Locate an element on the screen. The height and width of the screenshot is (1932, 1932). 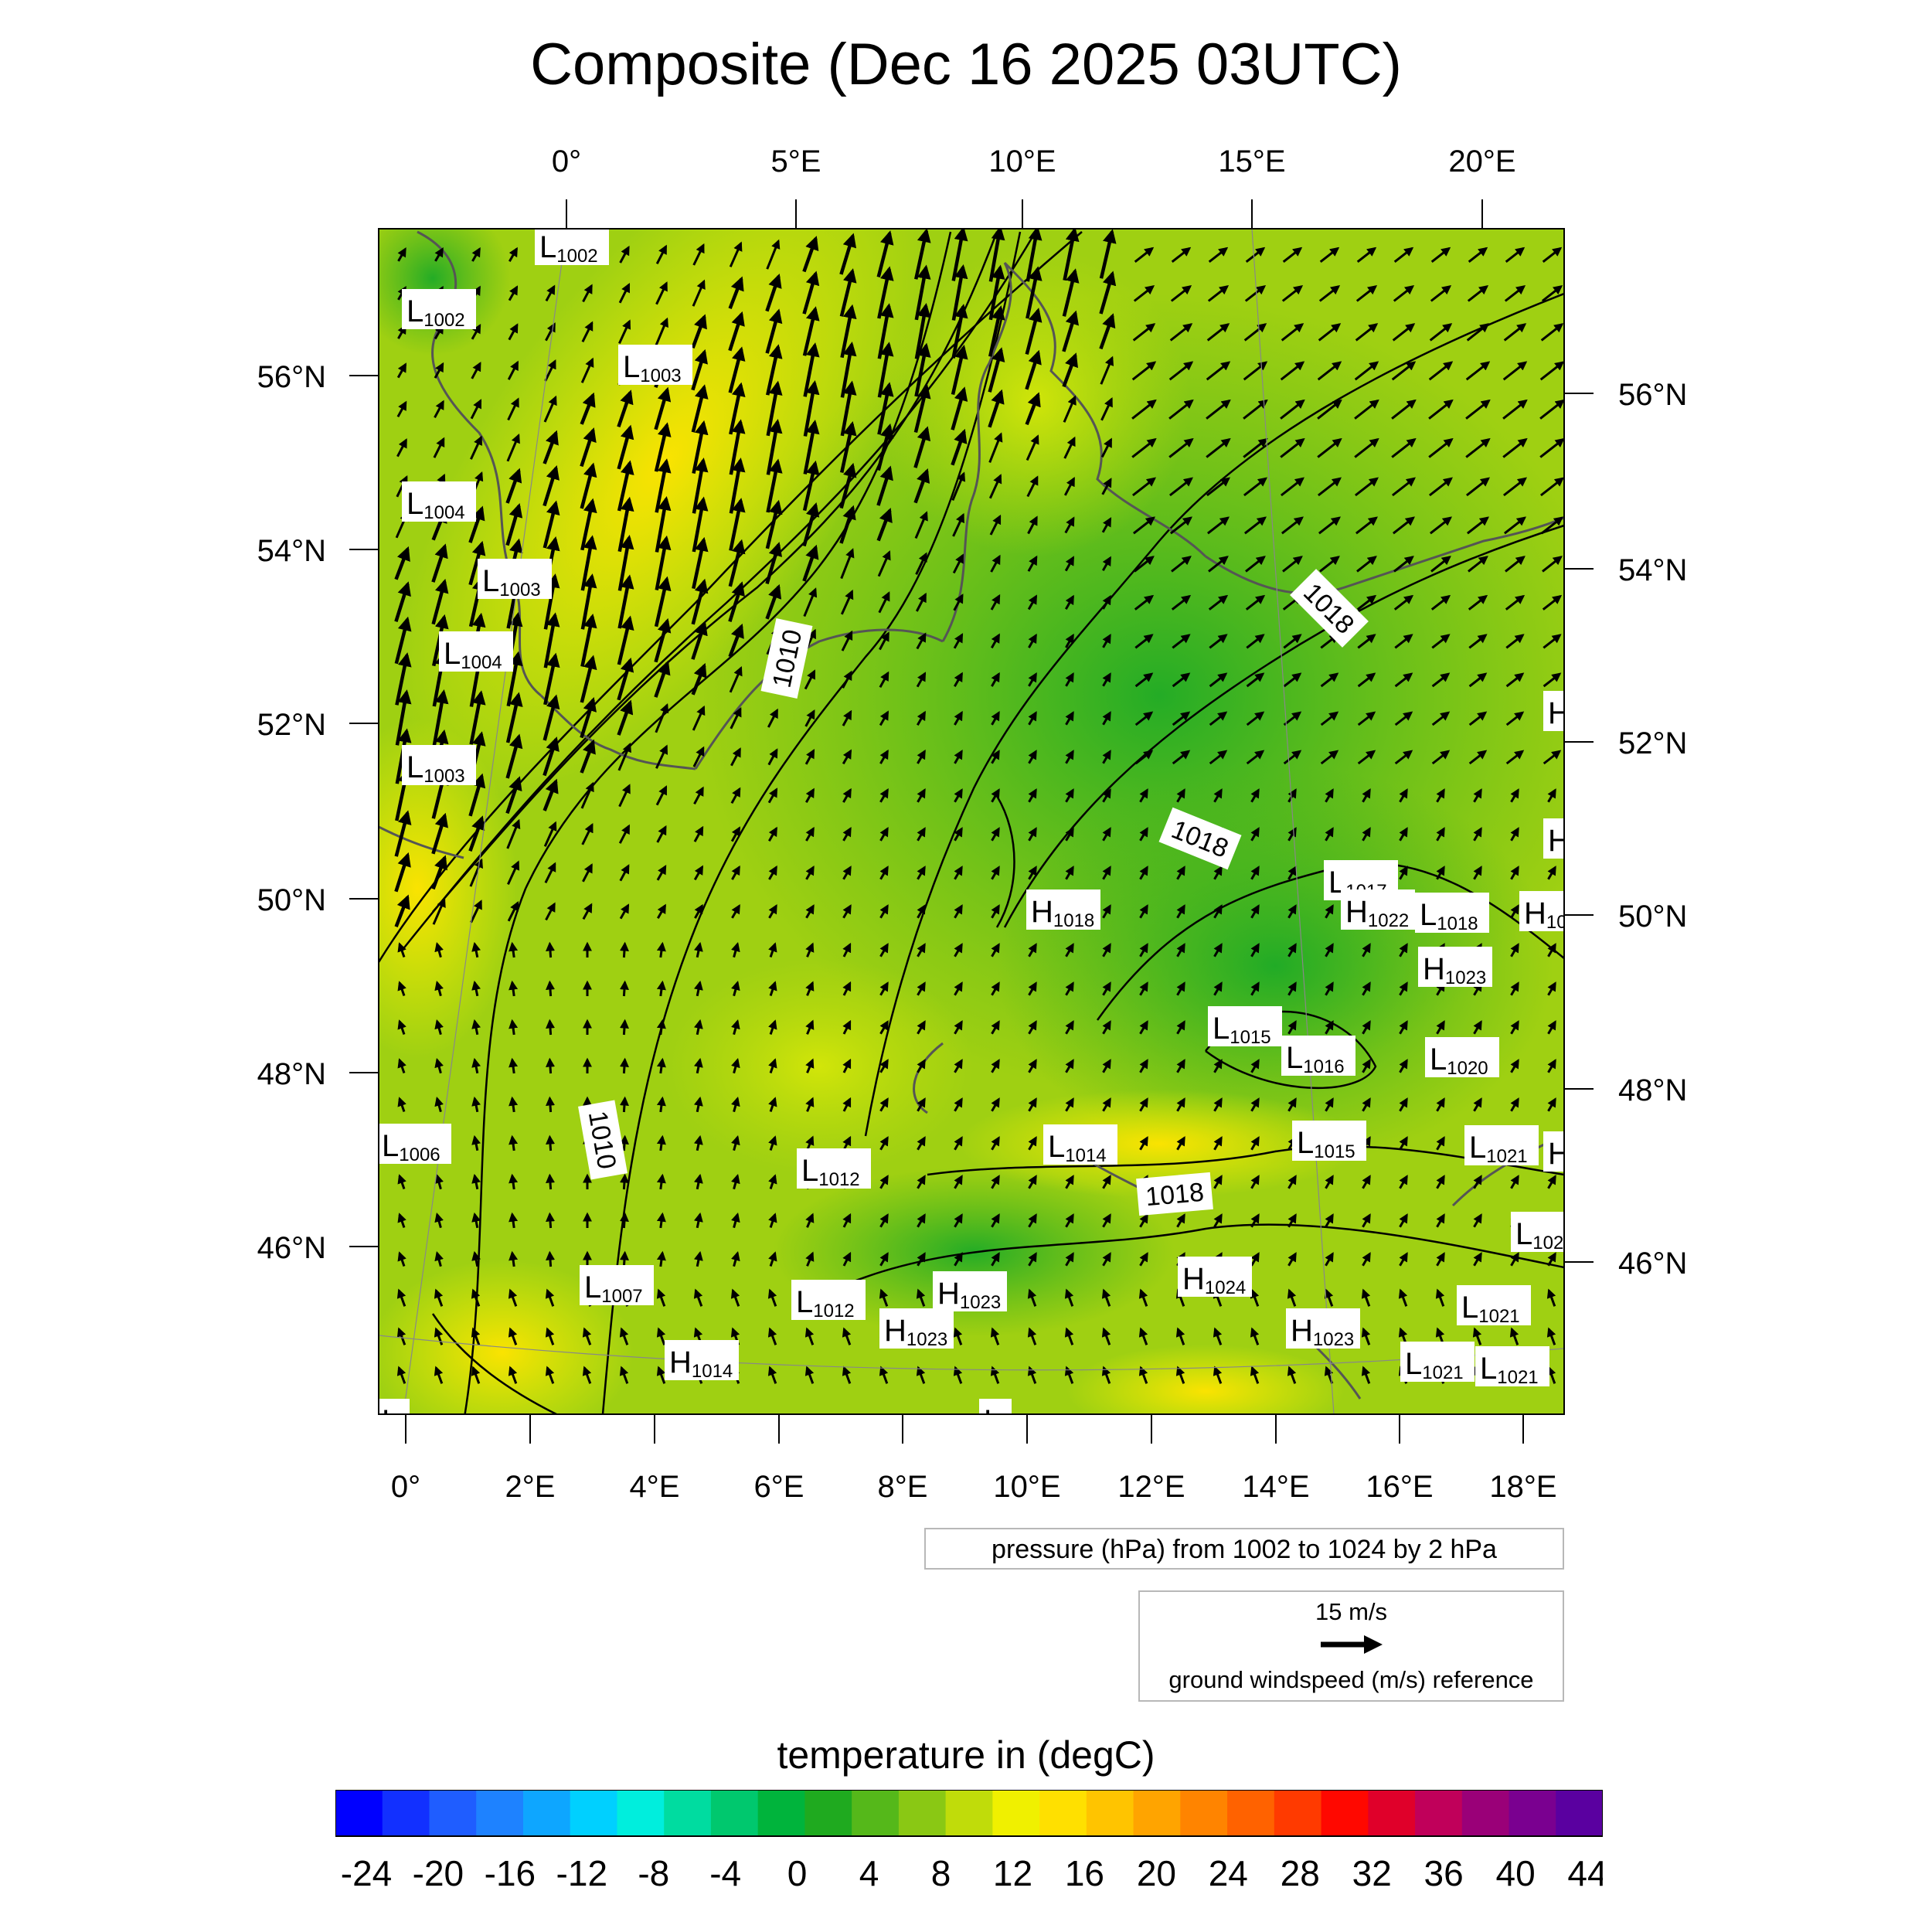
pressure-center-type: H1023 is located at coordinates (915, 1332).